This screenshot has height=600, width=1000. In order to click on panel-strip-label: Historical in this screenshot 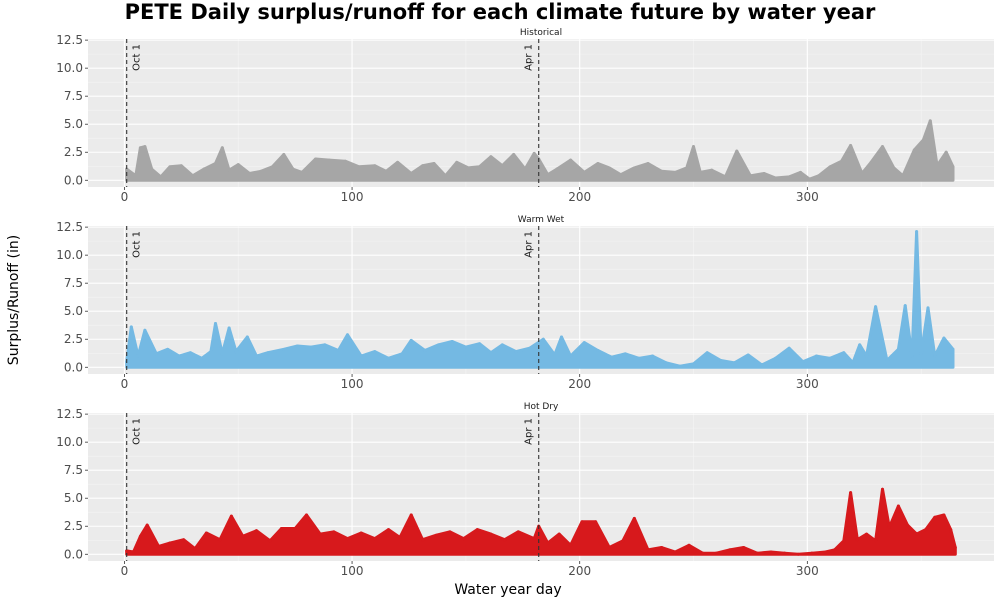, I will do `click(541, 33)`.